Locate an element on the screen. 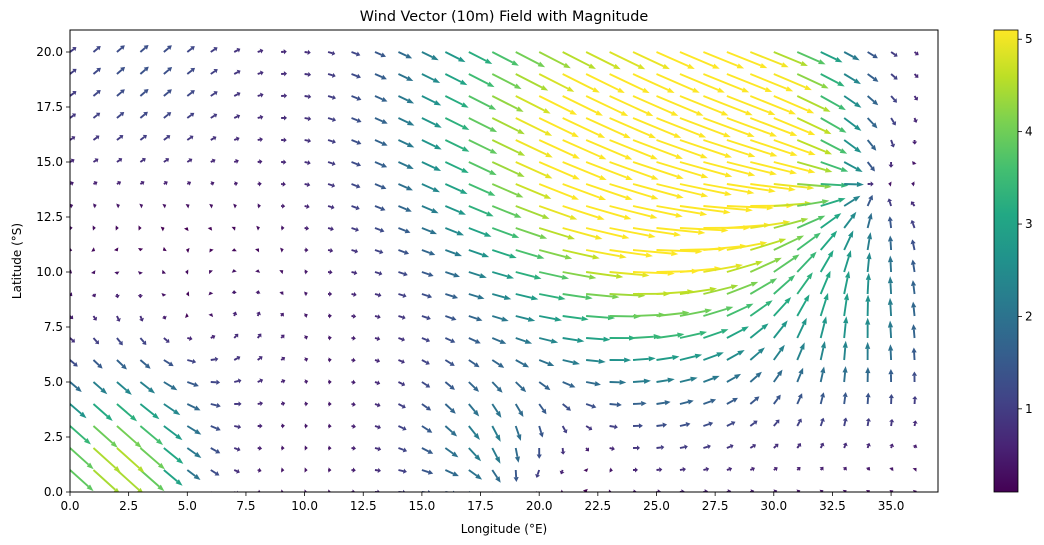  colorbar is located at coordinates (1006, 261).